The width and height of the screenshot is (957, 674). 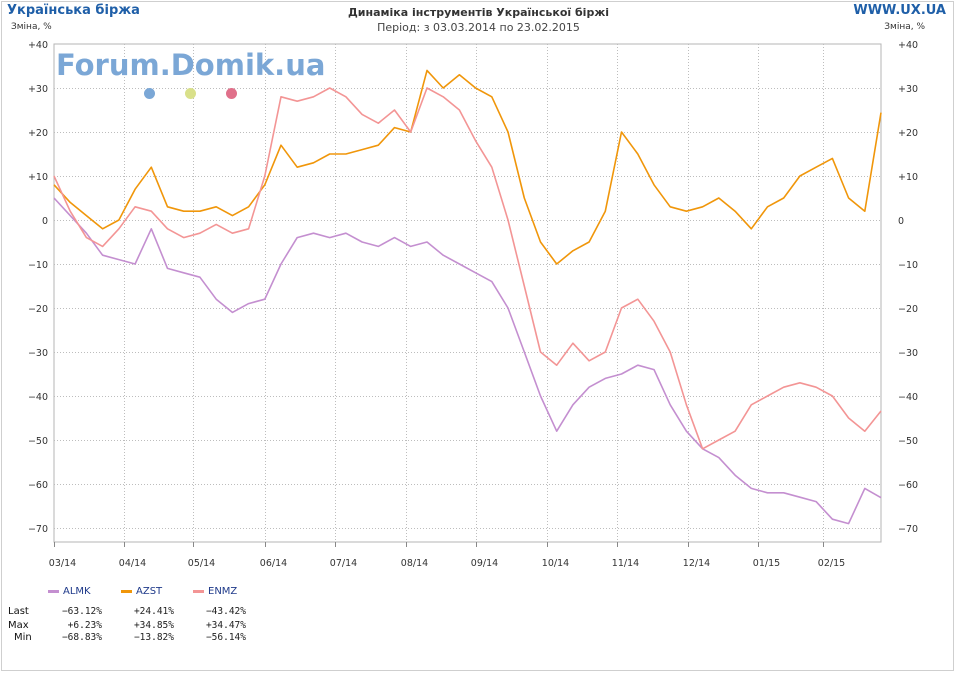 What do you see at coordinates (149, 591) in the screenshot?
I see `legend-label: AZST` at bounding box center [149, 591].